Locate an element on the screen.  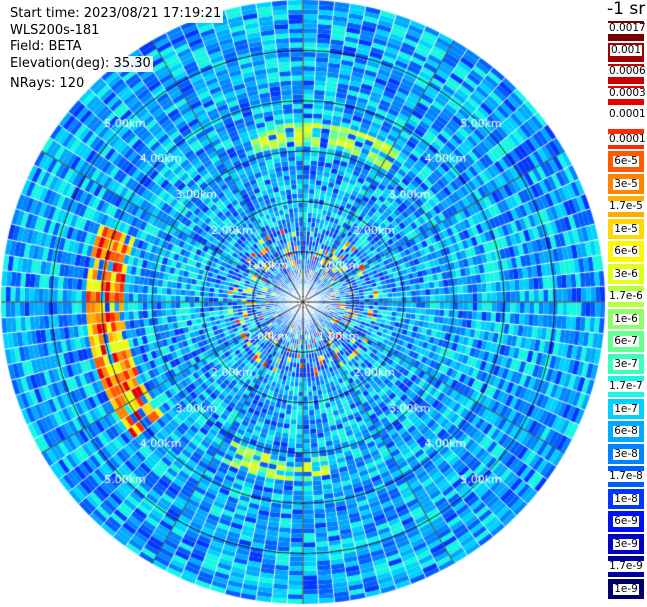
colorbar-swatch: 1.7e-9 is located at coordinates (626, 566).